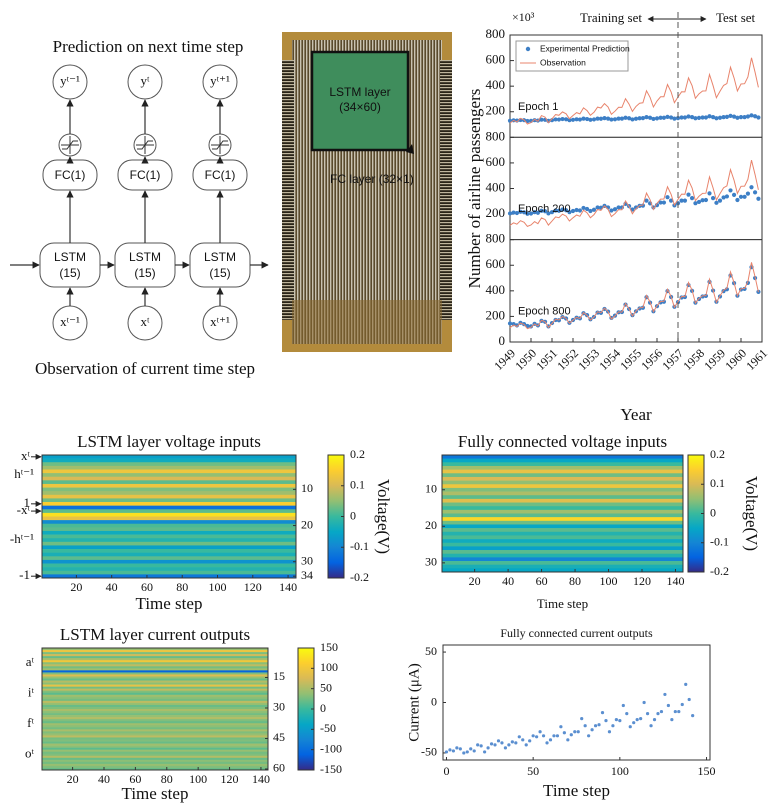  Describe the element at coordinates (562, 513) in the screenshot. I see `plot-frame` at that location.